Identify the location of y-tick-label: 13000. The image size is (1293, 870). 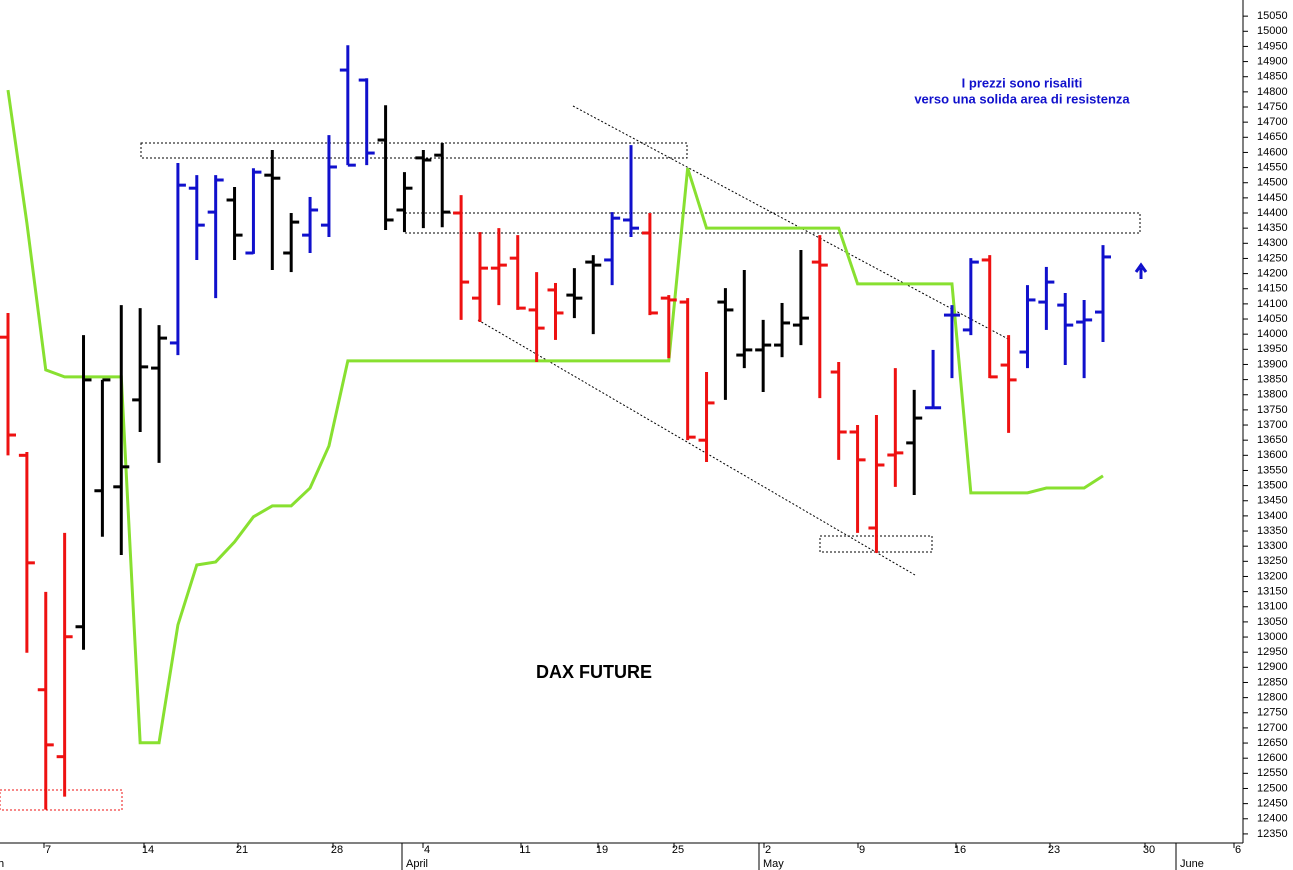
(1272, 637).